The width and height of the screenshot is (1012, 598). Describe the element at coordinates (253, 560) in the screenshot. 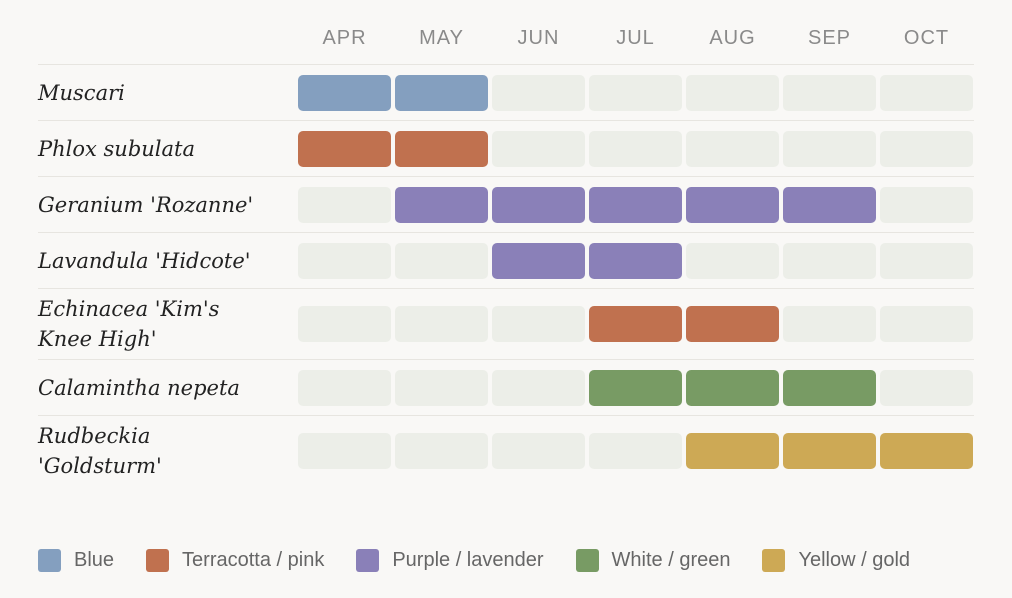

I see `legend-label: Terracotta / pink` at that location.